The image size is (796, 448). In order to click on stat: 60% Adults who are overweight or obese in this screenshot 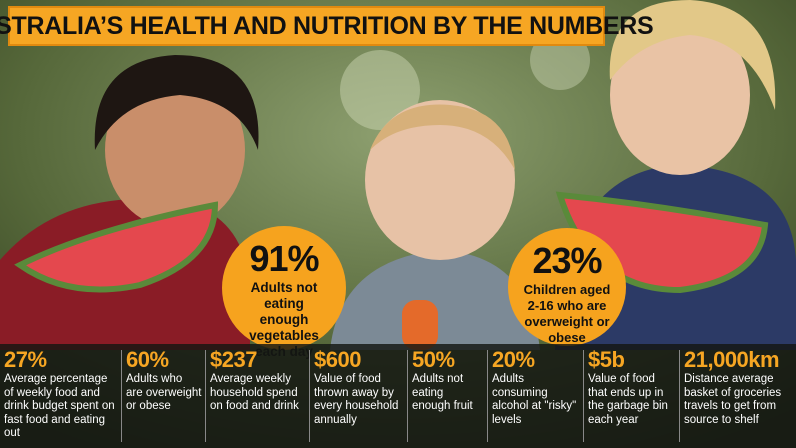, I will do `click(164, 396)`.